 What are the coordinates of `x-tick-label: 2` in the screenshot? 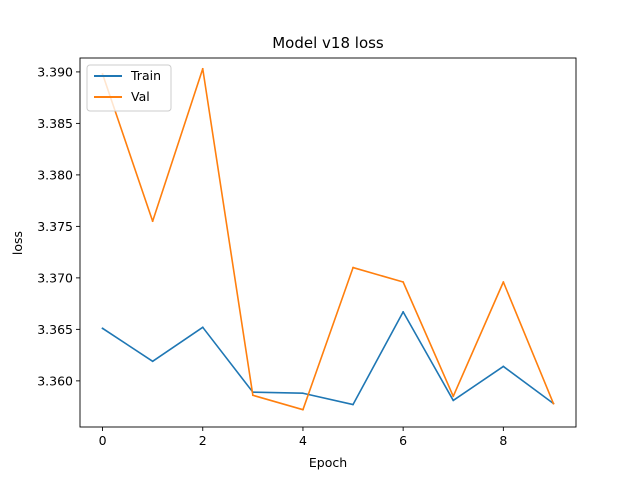 It's located at (203, 440).